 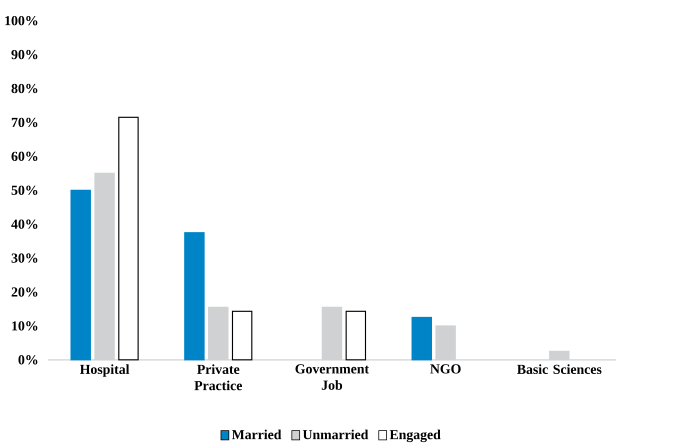 What do you see at coordinates (21, 21) in the screenshot?
I see `y-tick-label: 100%` at bounding box center [21, 21].